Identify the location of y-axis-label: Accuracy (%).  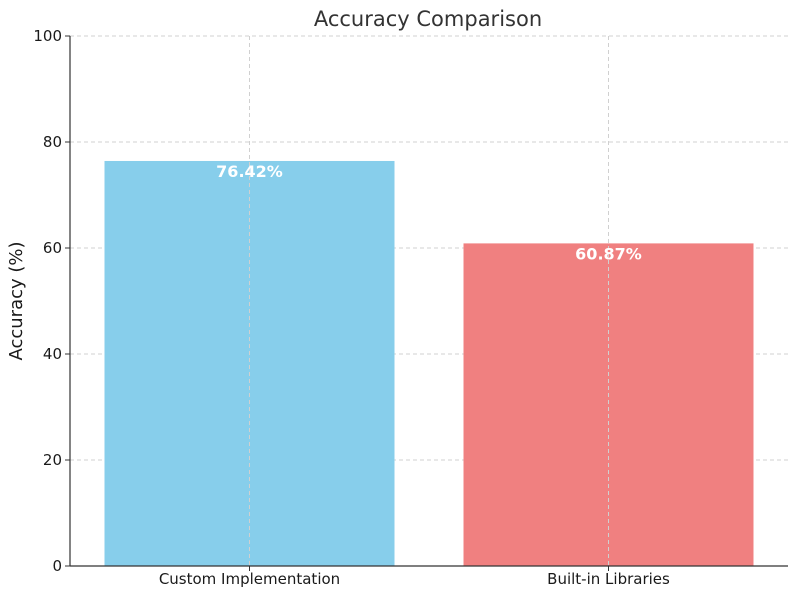
(16, 300).